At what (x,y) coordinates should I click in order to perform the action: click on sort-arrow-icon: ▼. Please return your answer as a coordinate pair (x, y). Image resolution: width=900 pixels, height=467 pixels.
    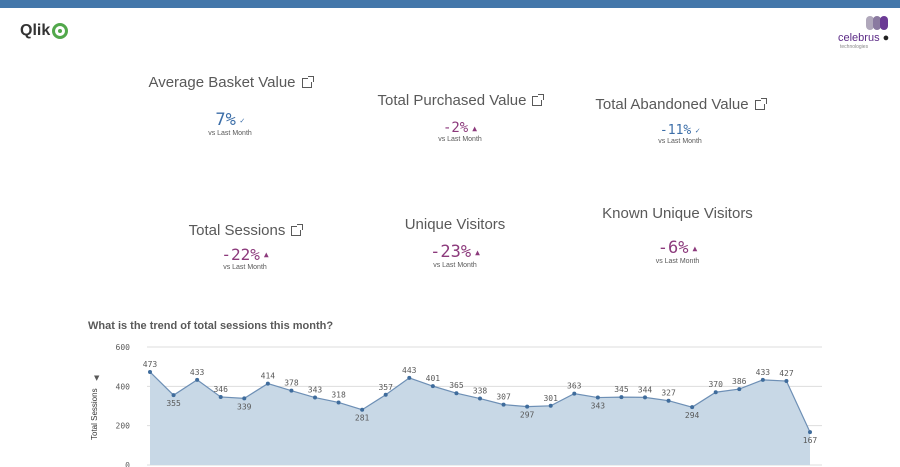
    Looking at the image, I should click on (97, 378).